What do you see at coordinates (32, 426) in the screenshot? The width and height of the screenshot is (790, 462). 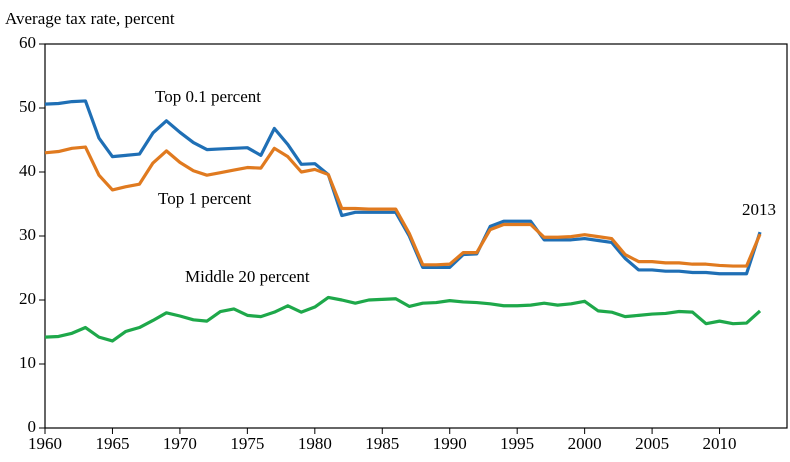 I see `y-tick-label: 0` at bounding box center [32, 426].